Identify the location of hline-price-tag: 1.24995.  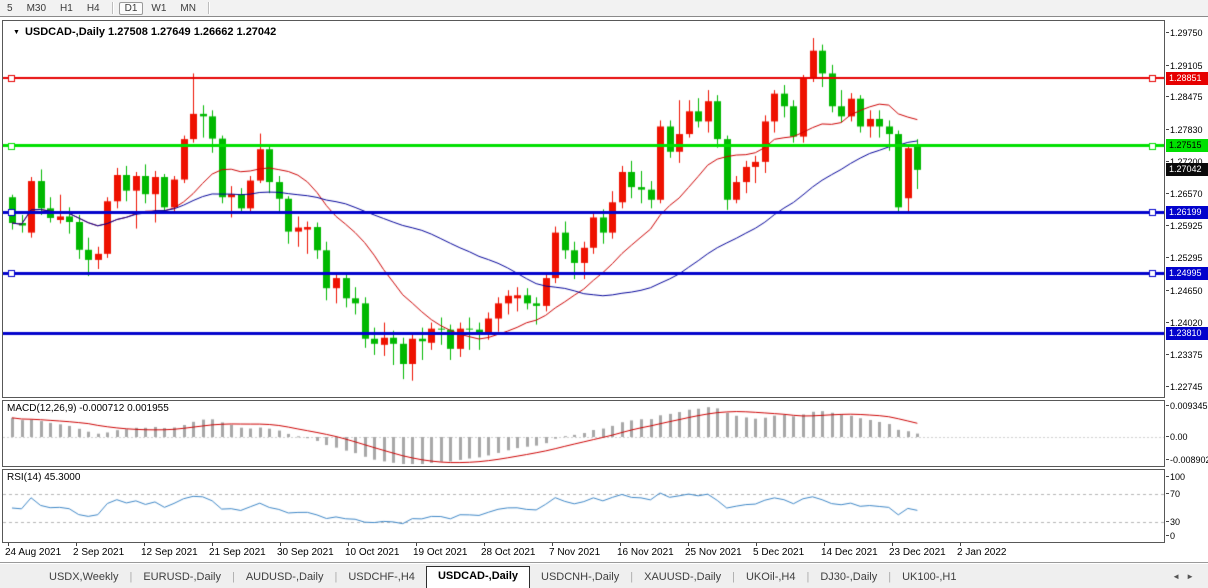
(1187, 273).